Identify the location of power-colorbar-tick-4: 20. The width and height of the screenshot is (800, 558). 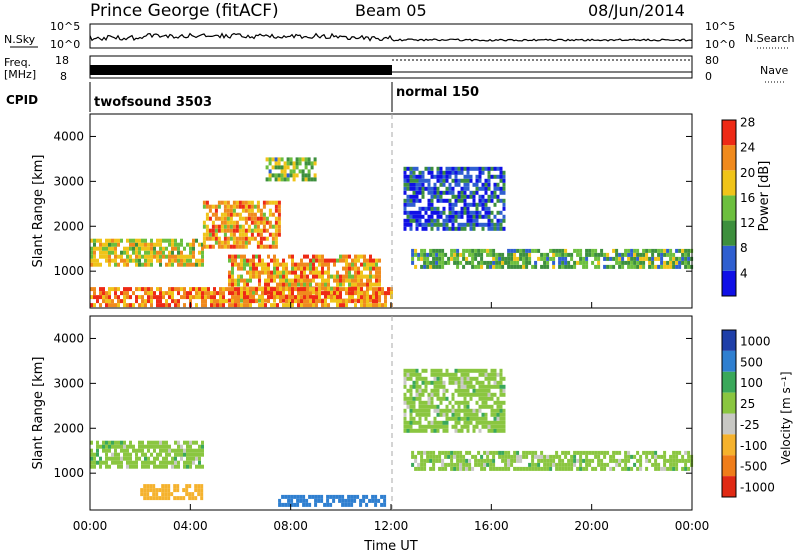
(747, 173).